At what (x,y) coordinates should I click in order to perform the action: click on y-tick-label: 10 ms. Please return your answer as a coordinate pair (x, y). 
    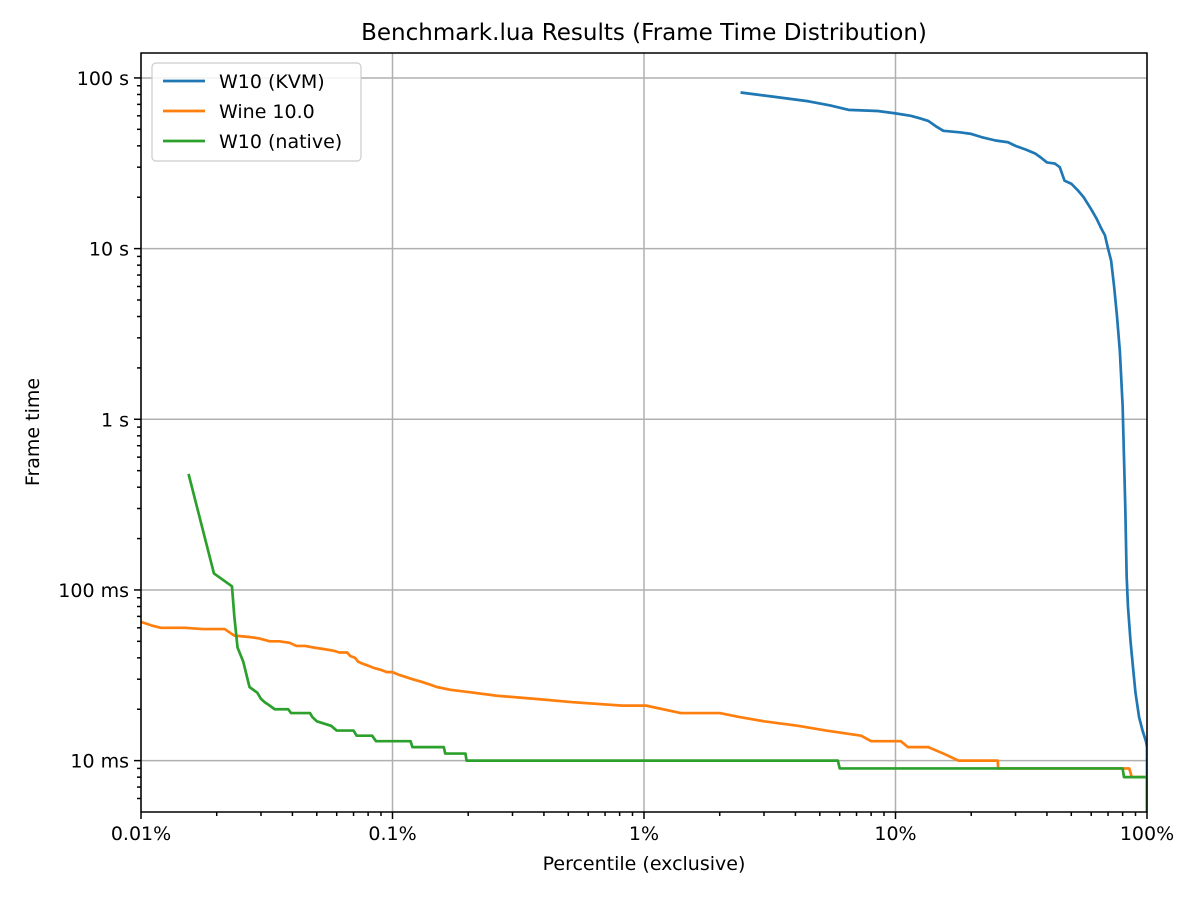
    Looking at the image, I should click on (99, 762).